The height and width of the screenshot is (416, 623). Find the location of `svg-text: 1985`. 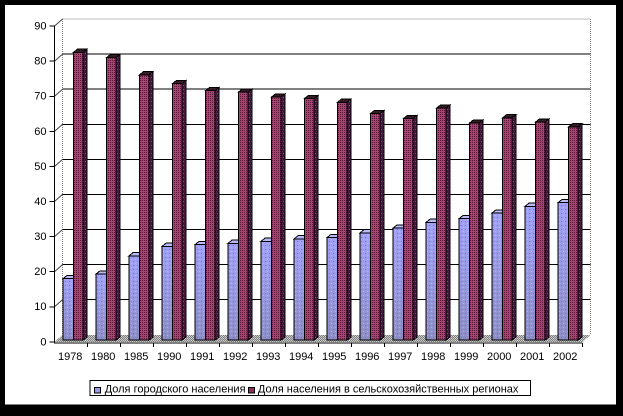

svg-text: 1985 is located at coordinates (136, 357).